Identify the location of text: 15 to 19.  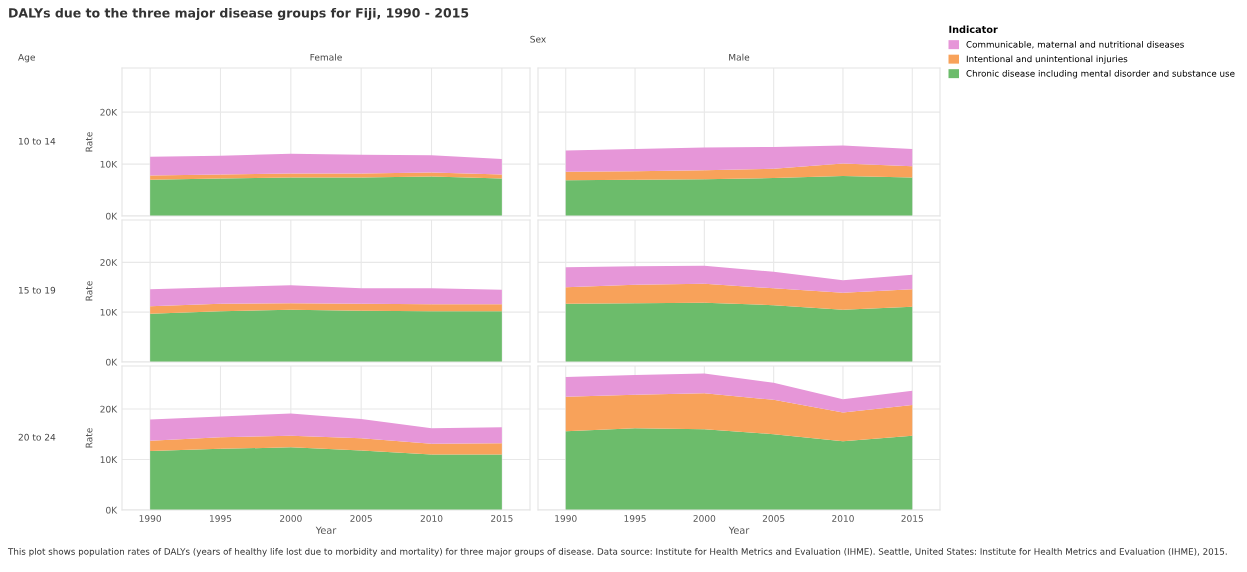
(37, 290).